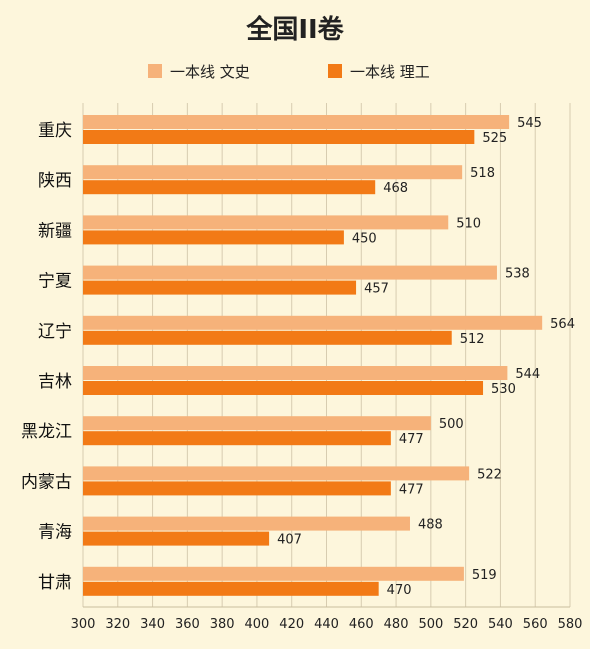 This screenshot has height=649, width=590. What do you see at coordinates (411, 489) in the screenshot?
I see `value-label-7-1: 477` at bounding box center [411, 489].